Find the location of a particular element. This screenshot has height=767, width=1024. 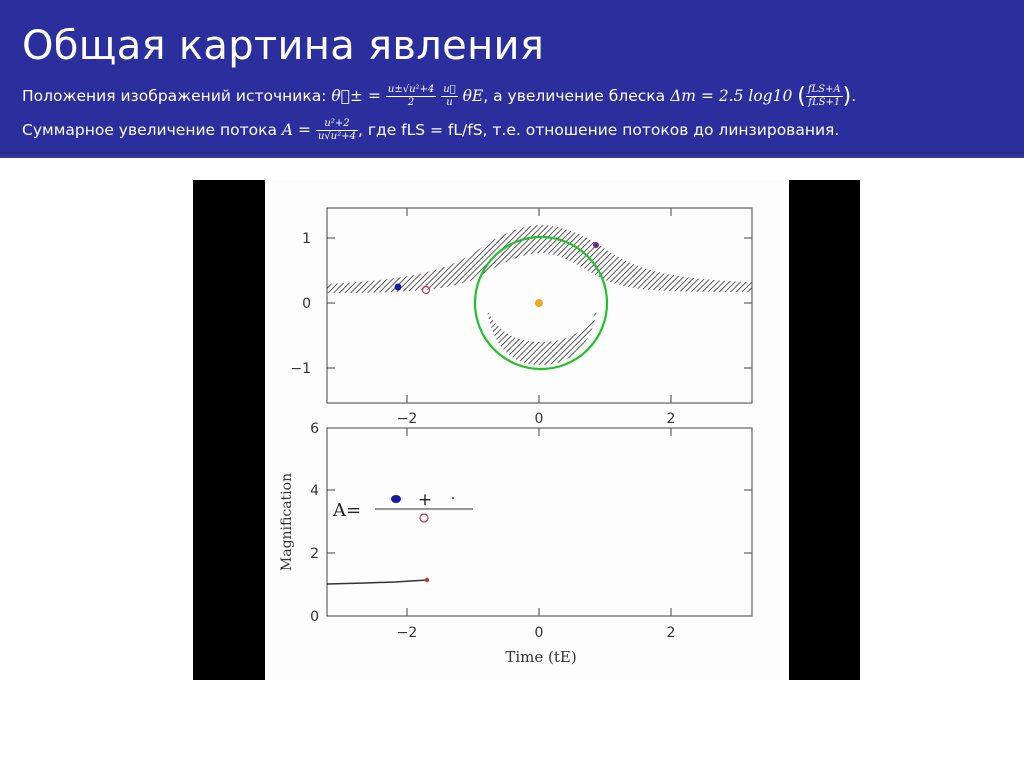

fraction-flux: fLS+A fLS+1 is located at coordinates (824, 96).